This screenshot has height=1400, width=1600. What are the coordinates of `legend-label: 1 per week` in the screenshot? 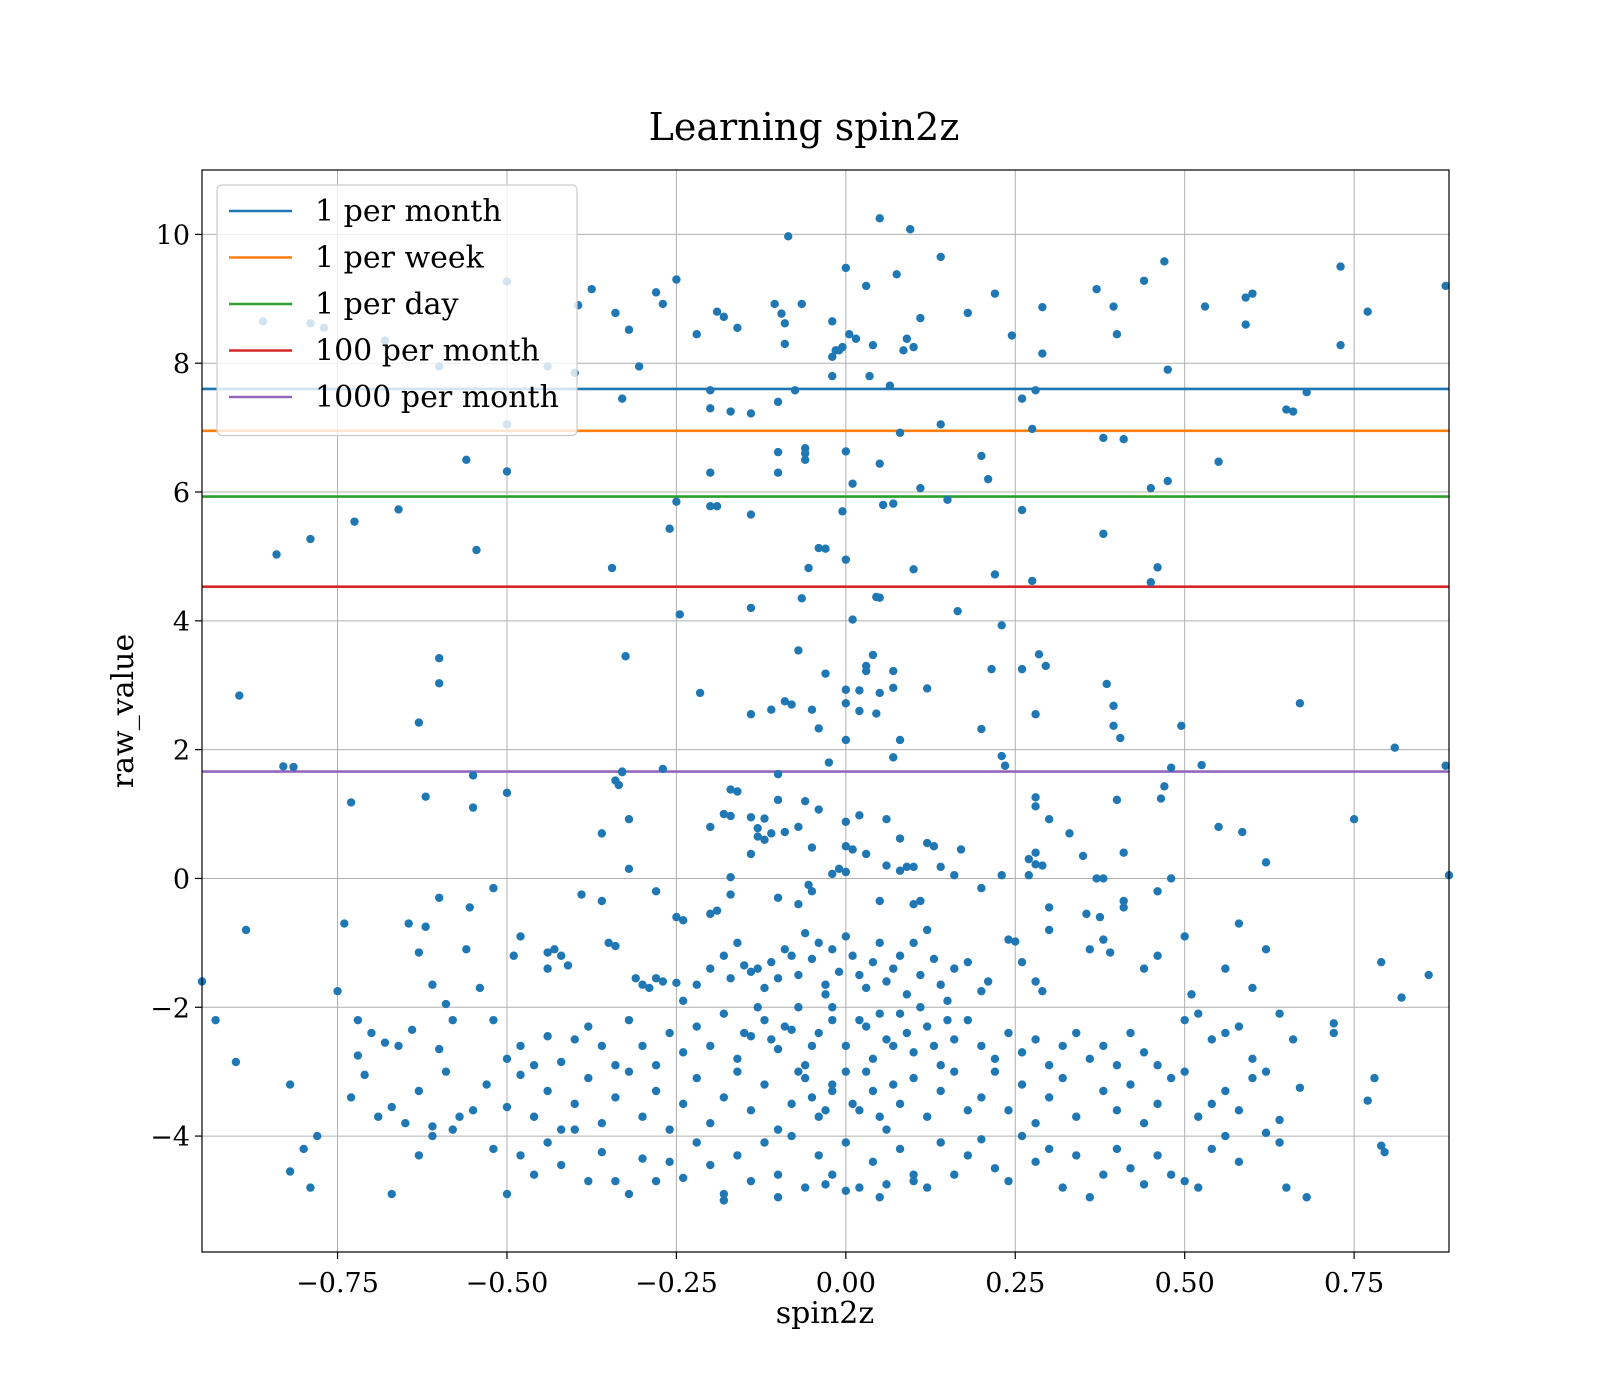 It's located at (400, 258).